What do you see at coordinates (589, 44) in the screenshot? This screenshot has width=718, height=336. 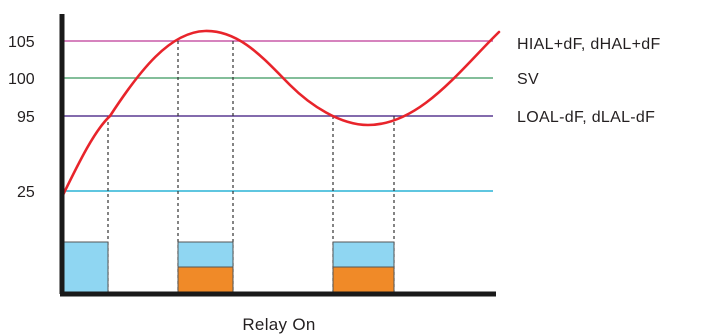 I see `hial-label: HIAL+dF, dHAL+dF` at bounding box center [589, 44].